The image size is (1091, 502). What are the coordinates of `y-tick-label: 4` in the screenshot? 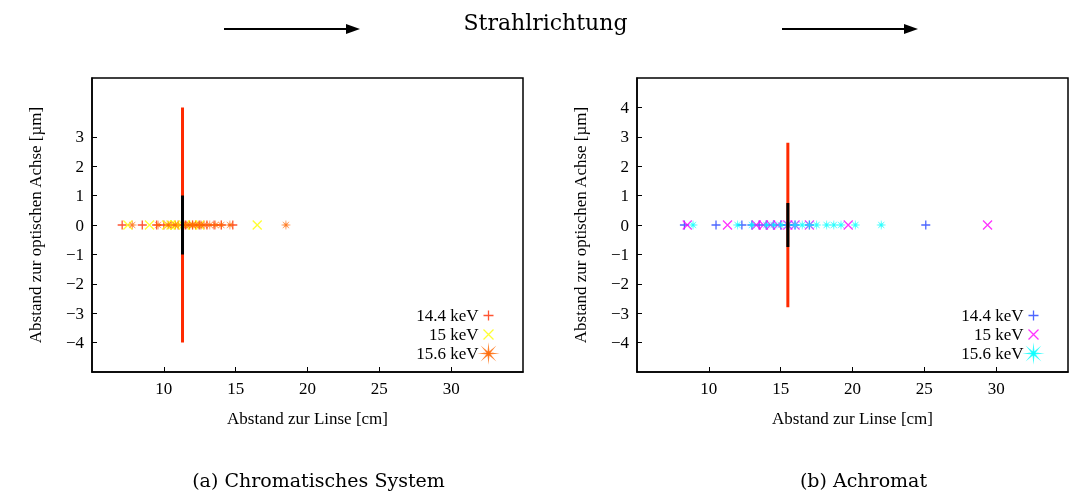 It's located at (625, 107).